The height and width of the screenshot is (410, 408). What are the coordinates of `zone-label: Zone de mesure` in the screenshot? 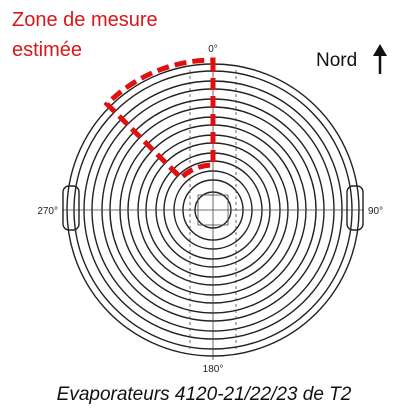 It's located at (85, 20).